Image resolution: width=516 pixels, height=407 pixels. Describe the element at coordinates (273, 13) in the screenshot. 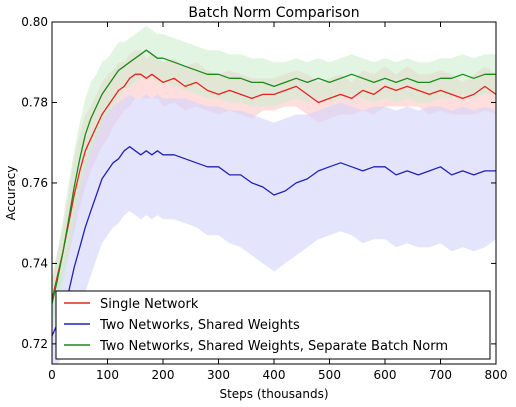

I see `chart-title: Batch Norm Comparison` at that location.